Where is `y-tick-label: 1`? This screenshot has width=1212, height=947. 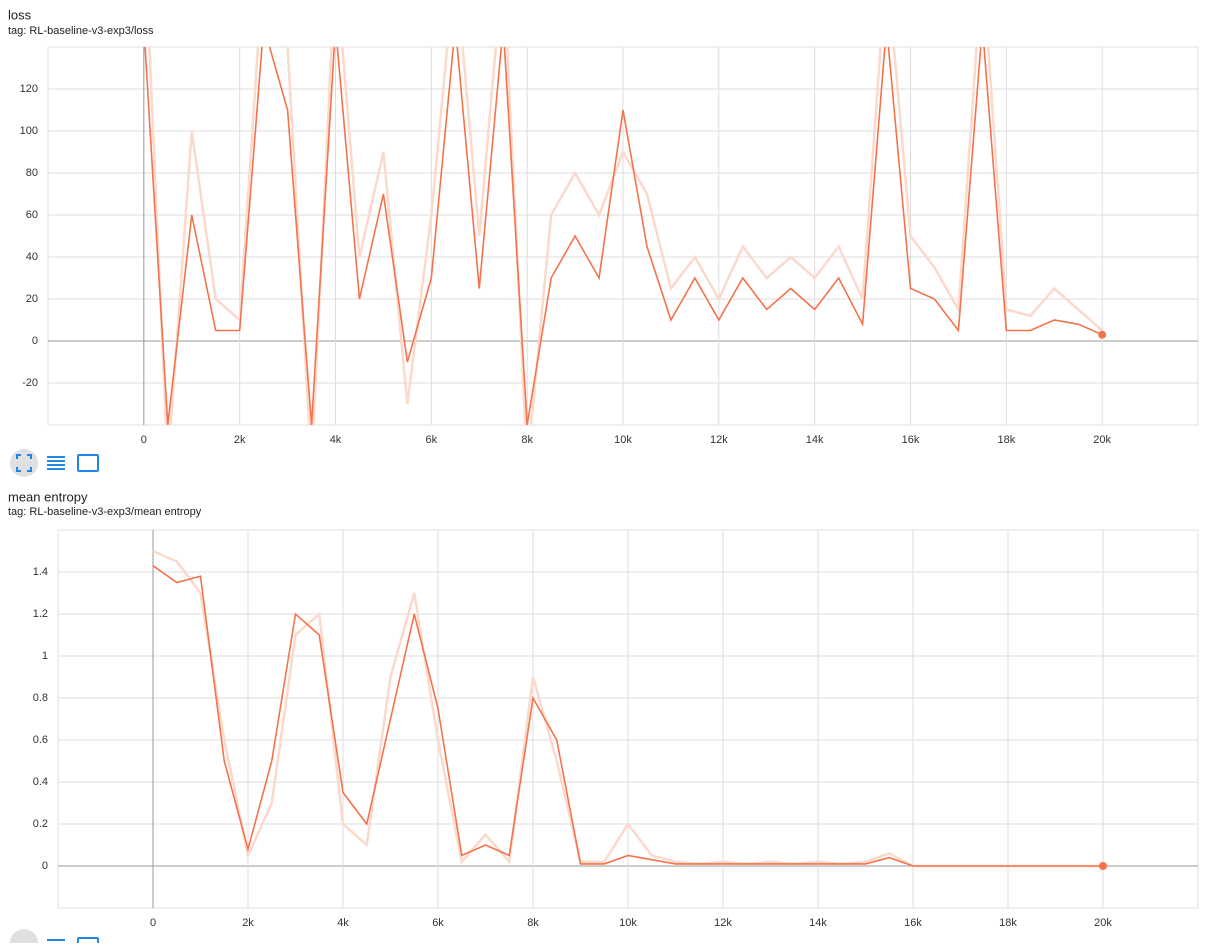 y-tick-label: 1 is located at coordinates (45, 656).